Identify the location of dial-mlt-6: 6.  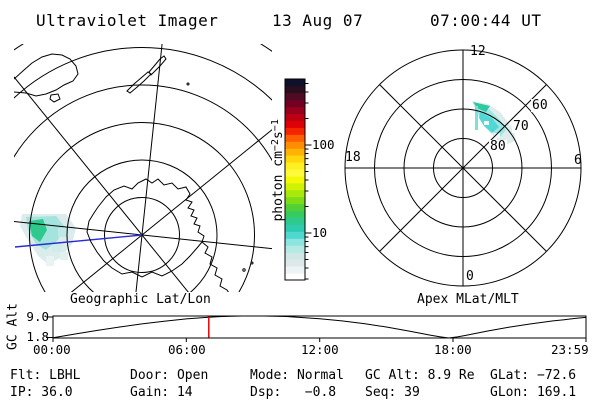
(578, 160).